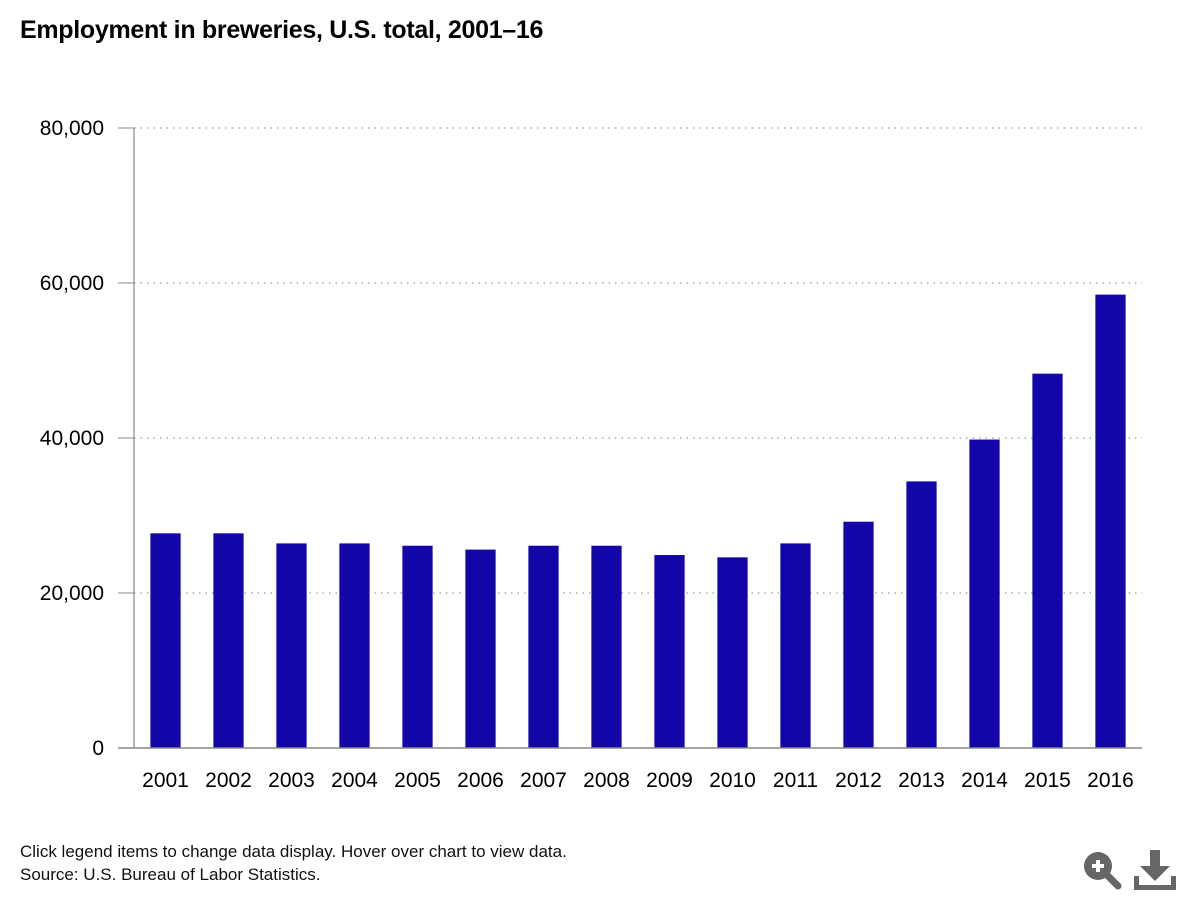  I want to click on x-tick-label: 2016, so click(1110, 780).